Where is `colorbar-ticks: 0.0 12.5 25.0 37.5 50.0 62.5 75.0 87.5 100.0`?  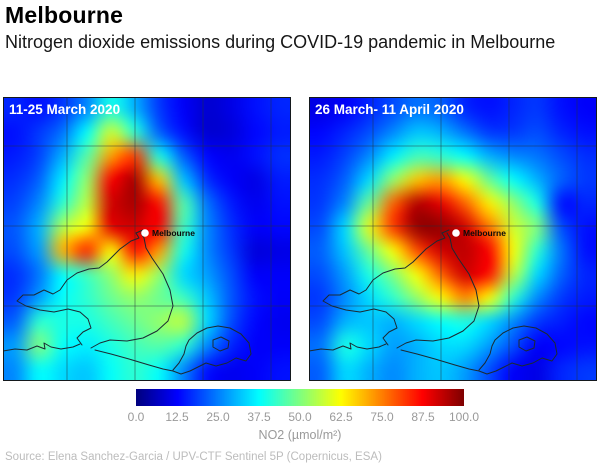
colorbar-ticks: 0.0 12.5 25.0 37.5 50.0 62.5 75.0 87.5 100.0 is located at coordinates (303, 417).